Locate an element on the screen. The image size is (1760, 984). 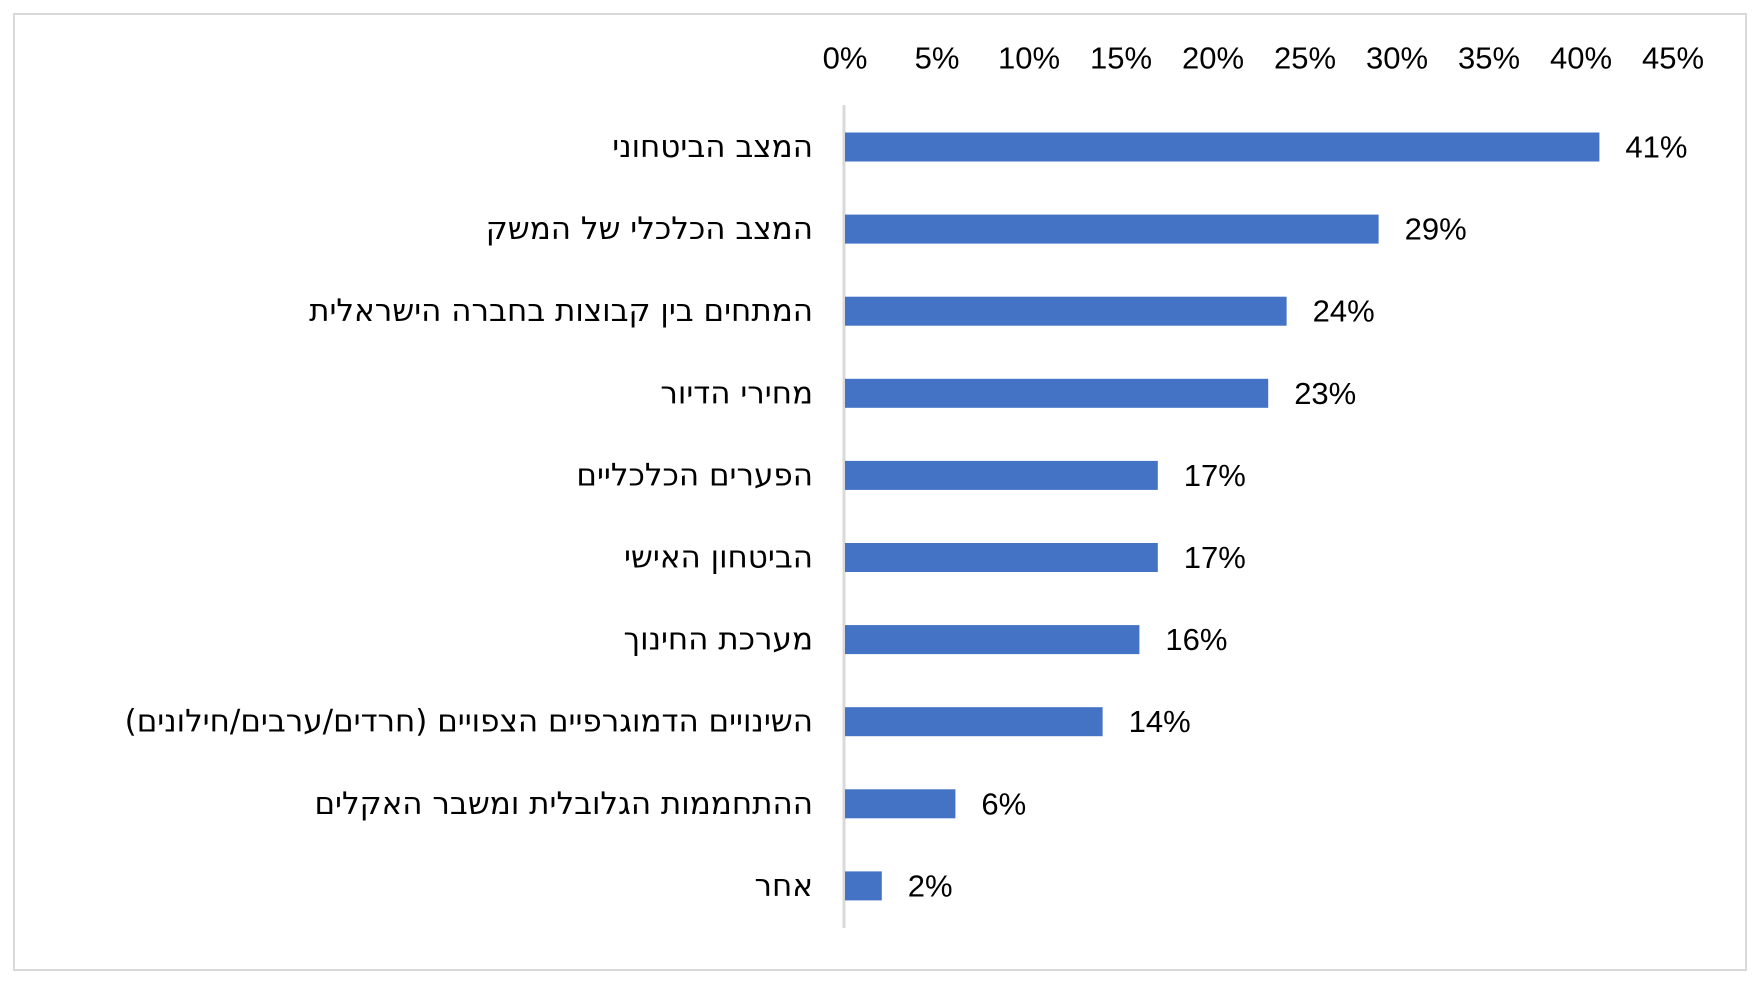
tick-label: 20% is located at coordinates (1213, 58).